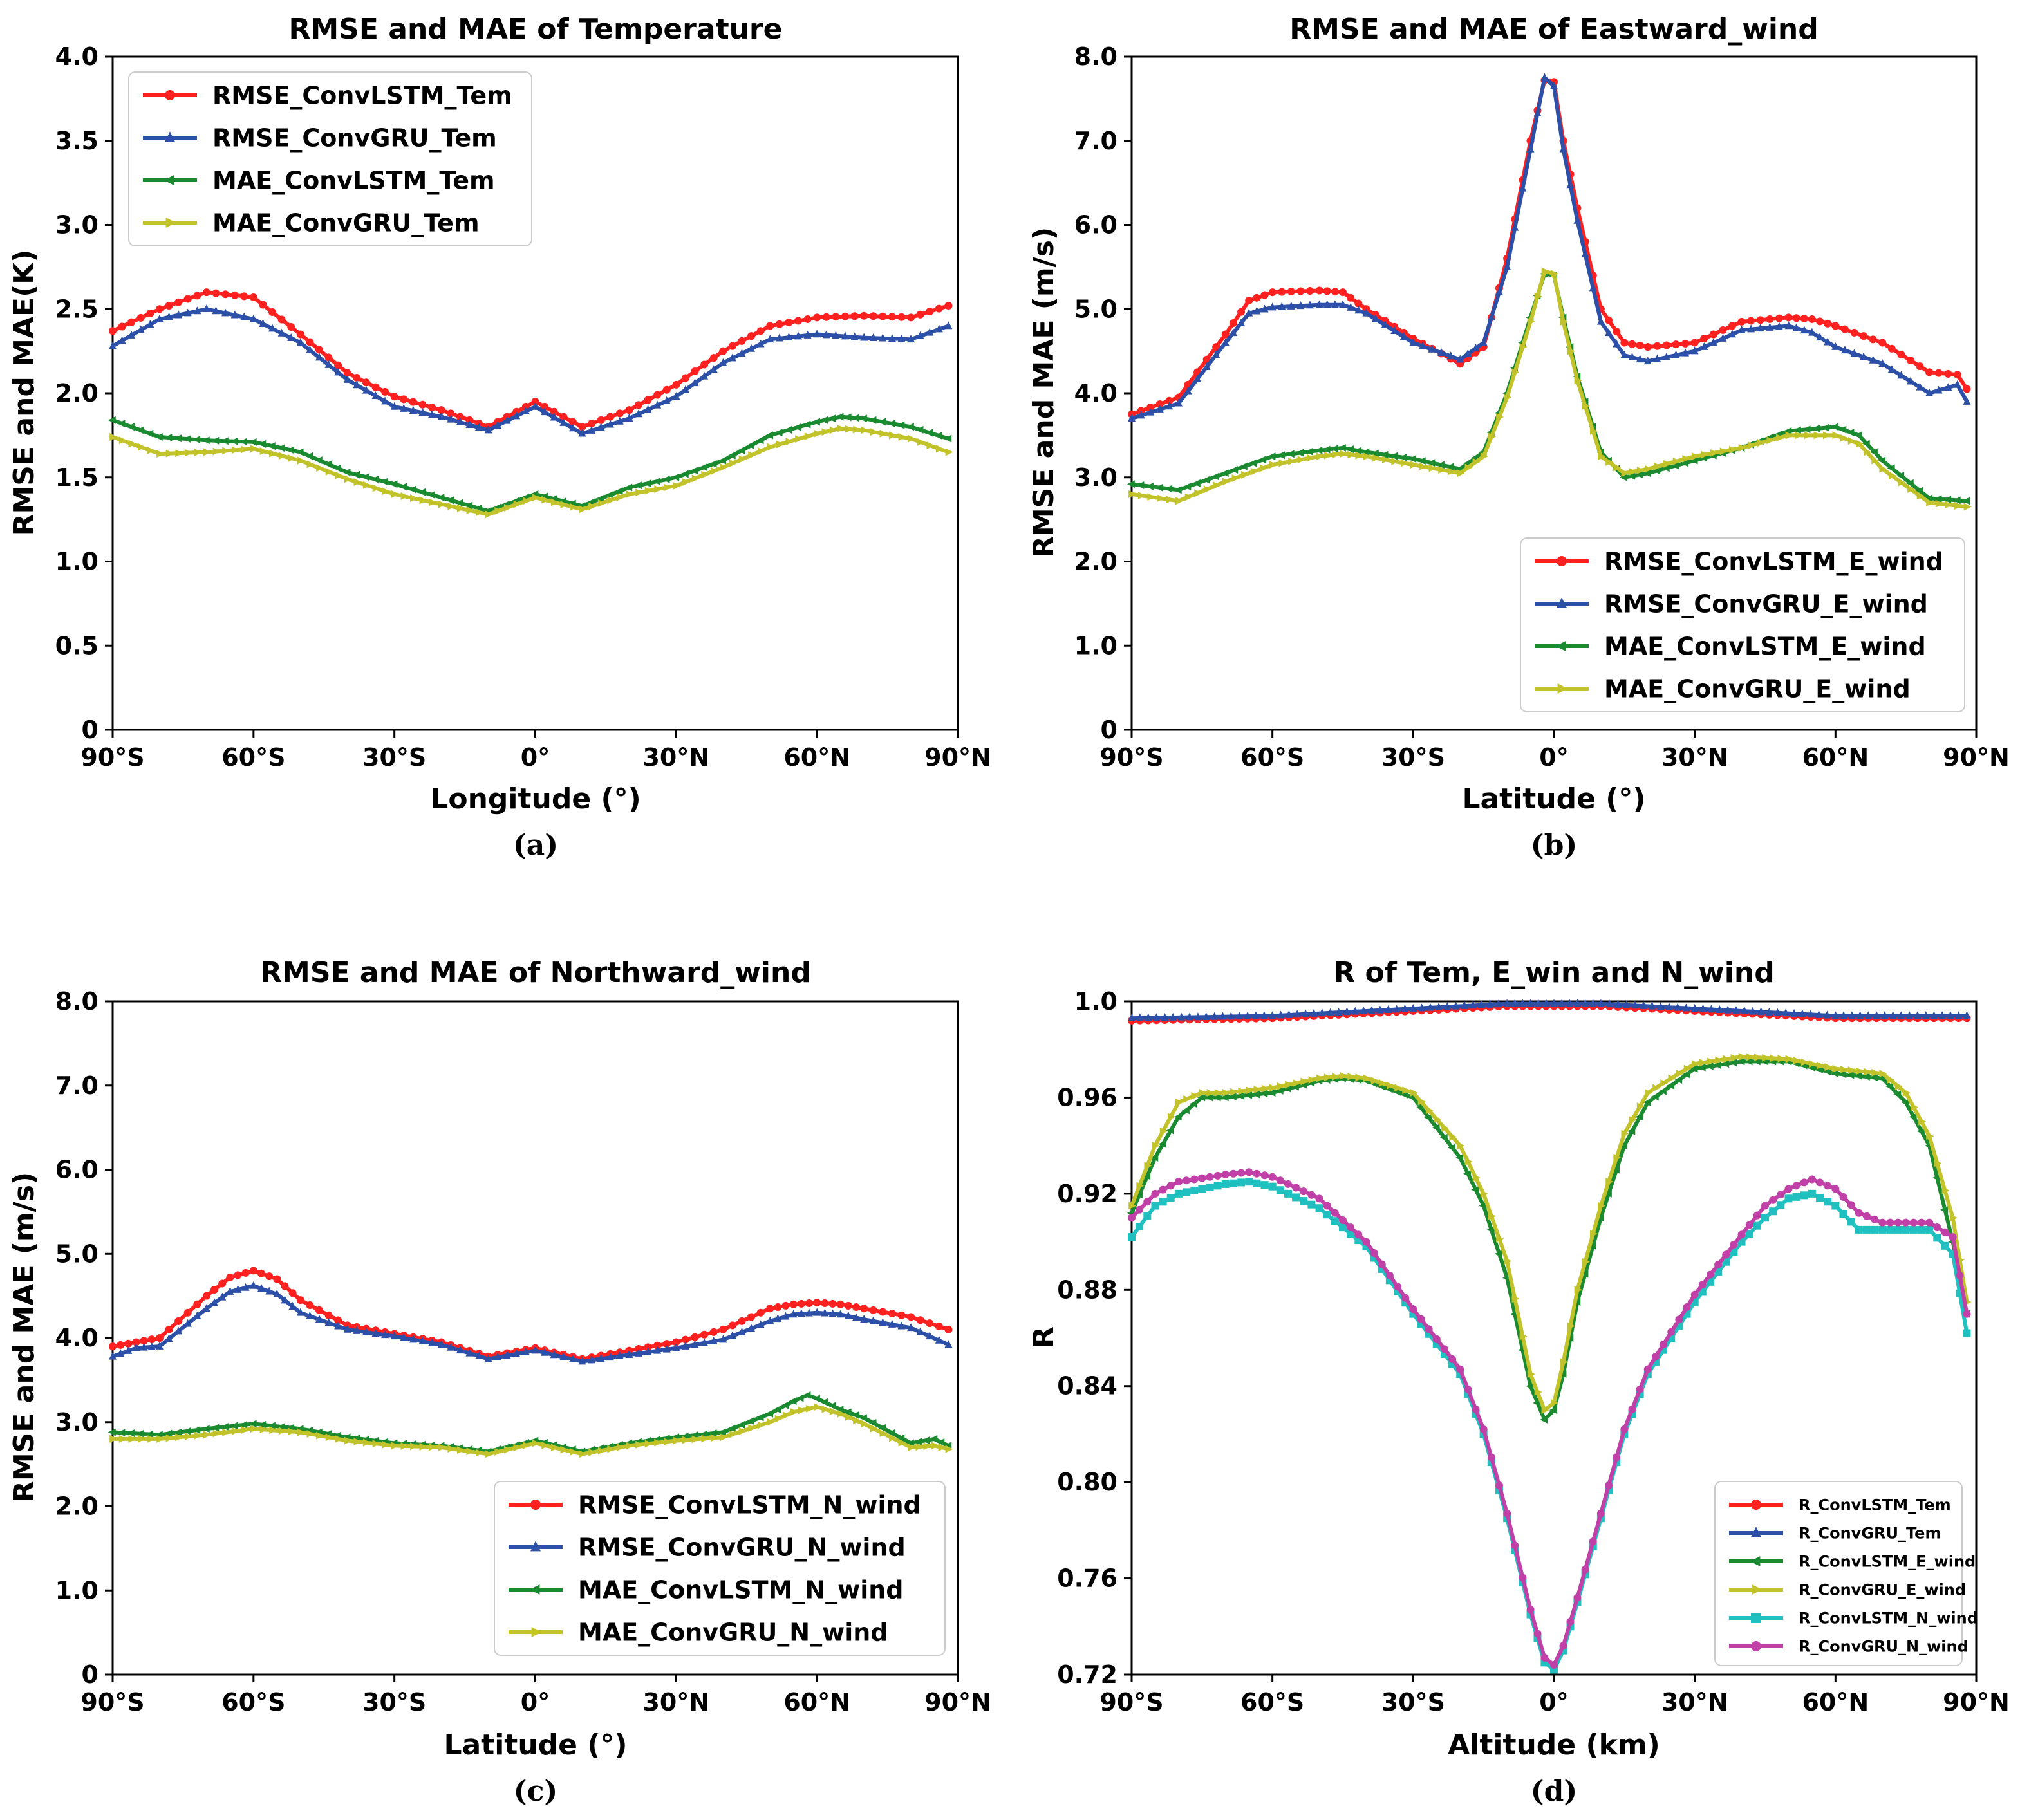 This screenshot has height=1820, width=2020. Describe the element at coordinates (1087, 1194) in the screenshot. I see `y-tick-label: 0.92` at that location.